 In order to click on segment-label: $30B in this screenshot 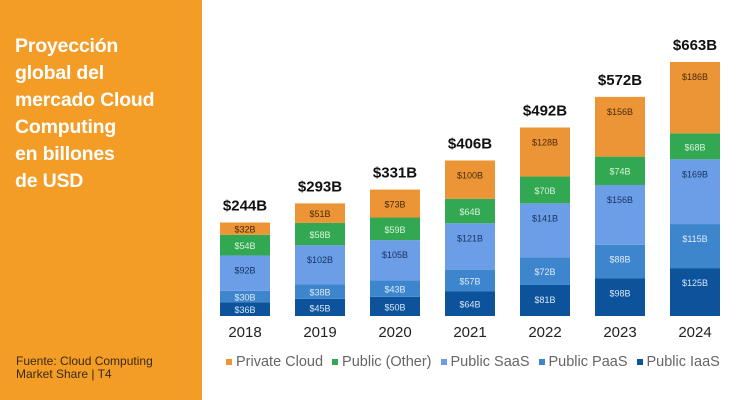, I will do `click(244, 297)`.